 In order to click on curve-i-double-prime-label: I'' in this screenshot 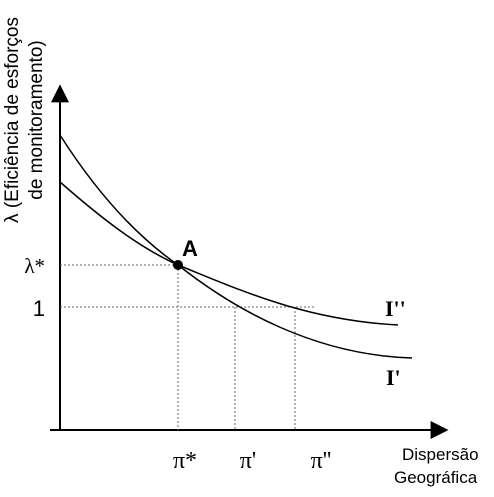, I will do `click(395, 308)`.